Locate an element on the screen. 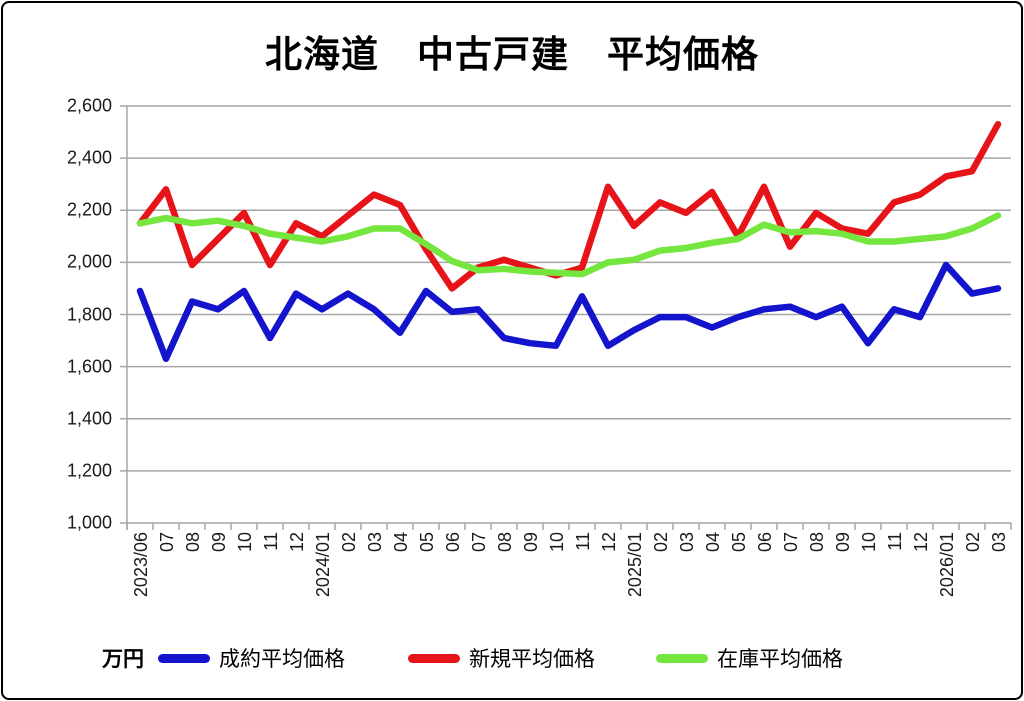 This screenshot has width=1024, height=701. x-tick-label: 2024/01 is located at coordinates (323, 564).